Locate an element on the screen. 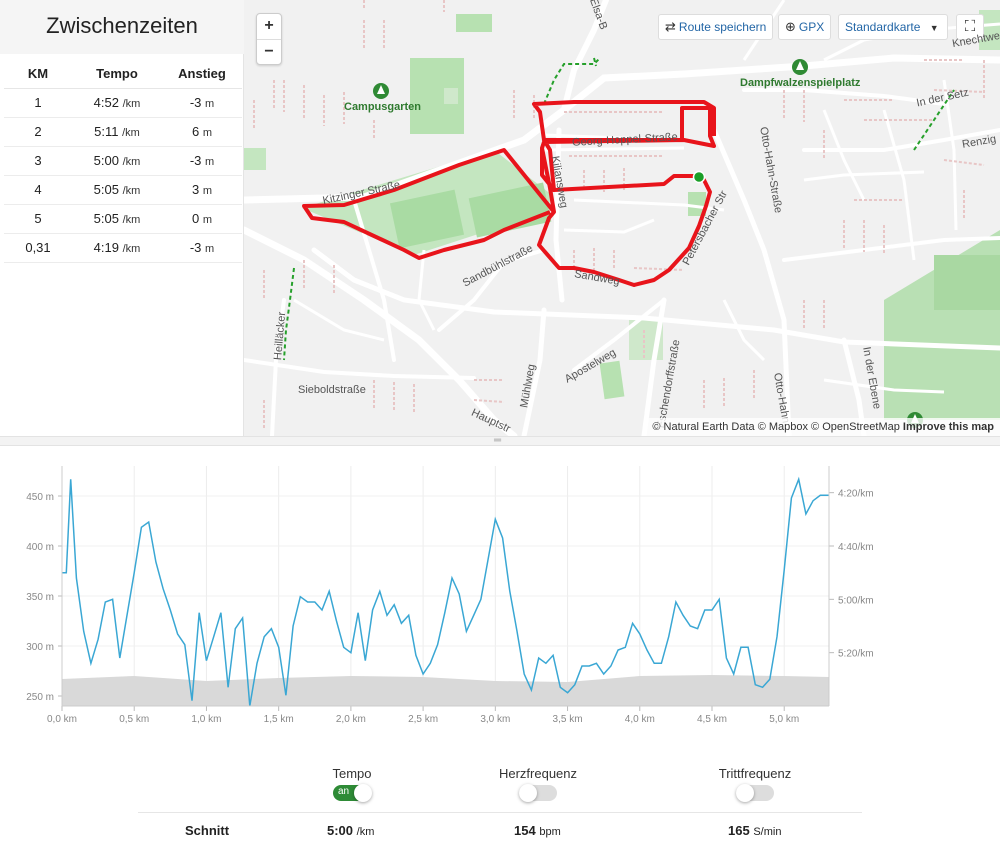  x-tick-label: 2,0 km is located at coordinates (351, 719).